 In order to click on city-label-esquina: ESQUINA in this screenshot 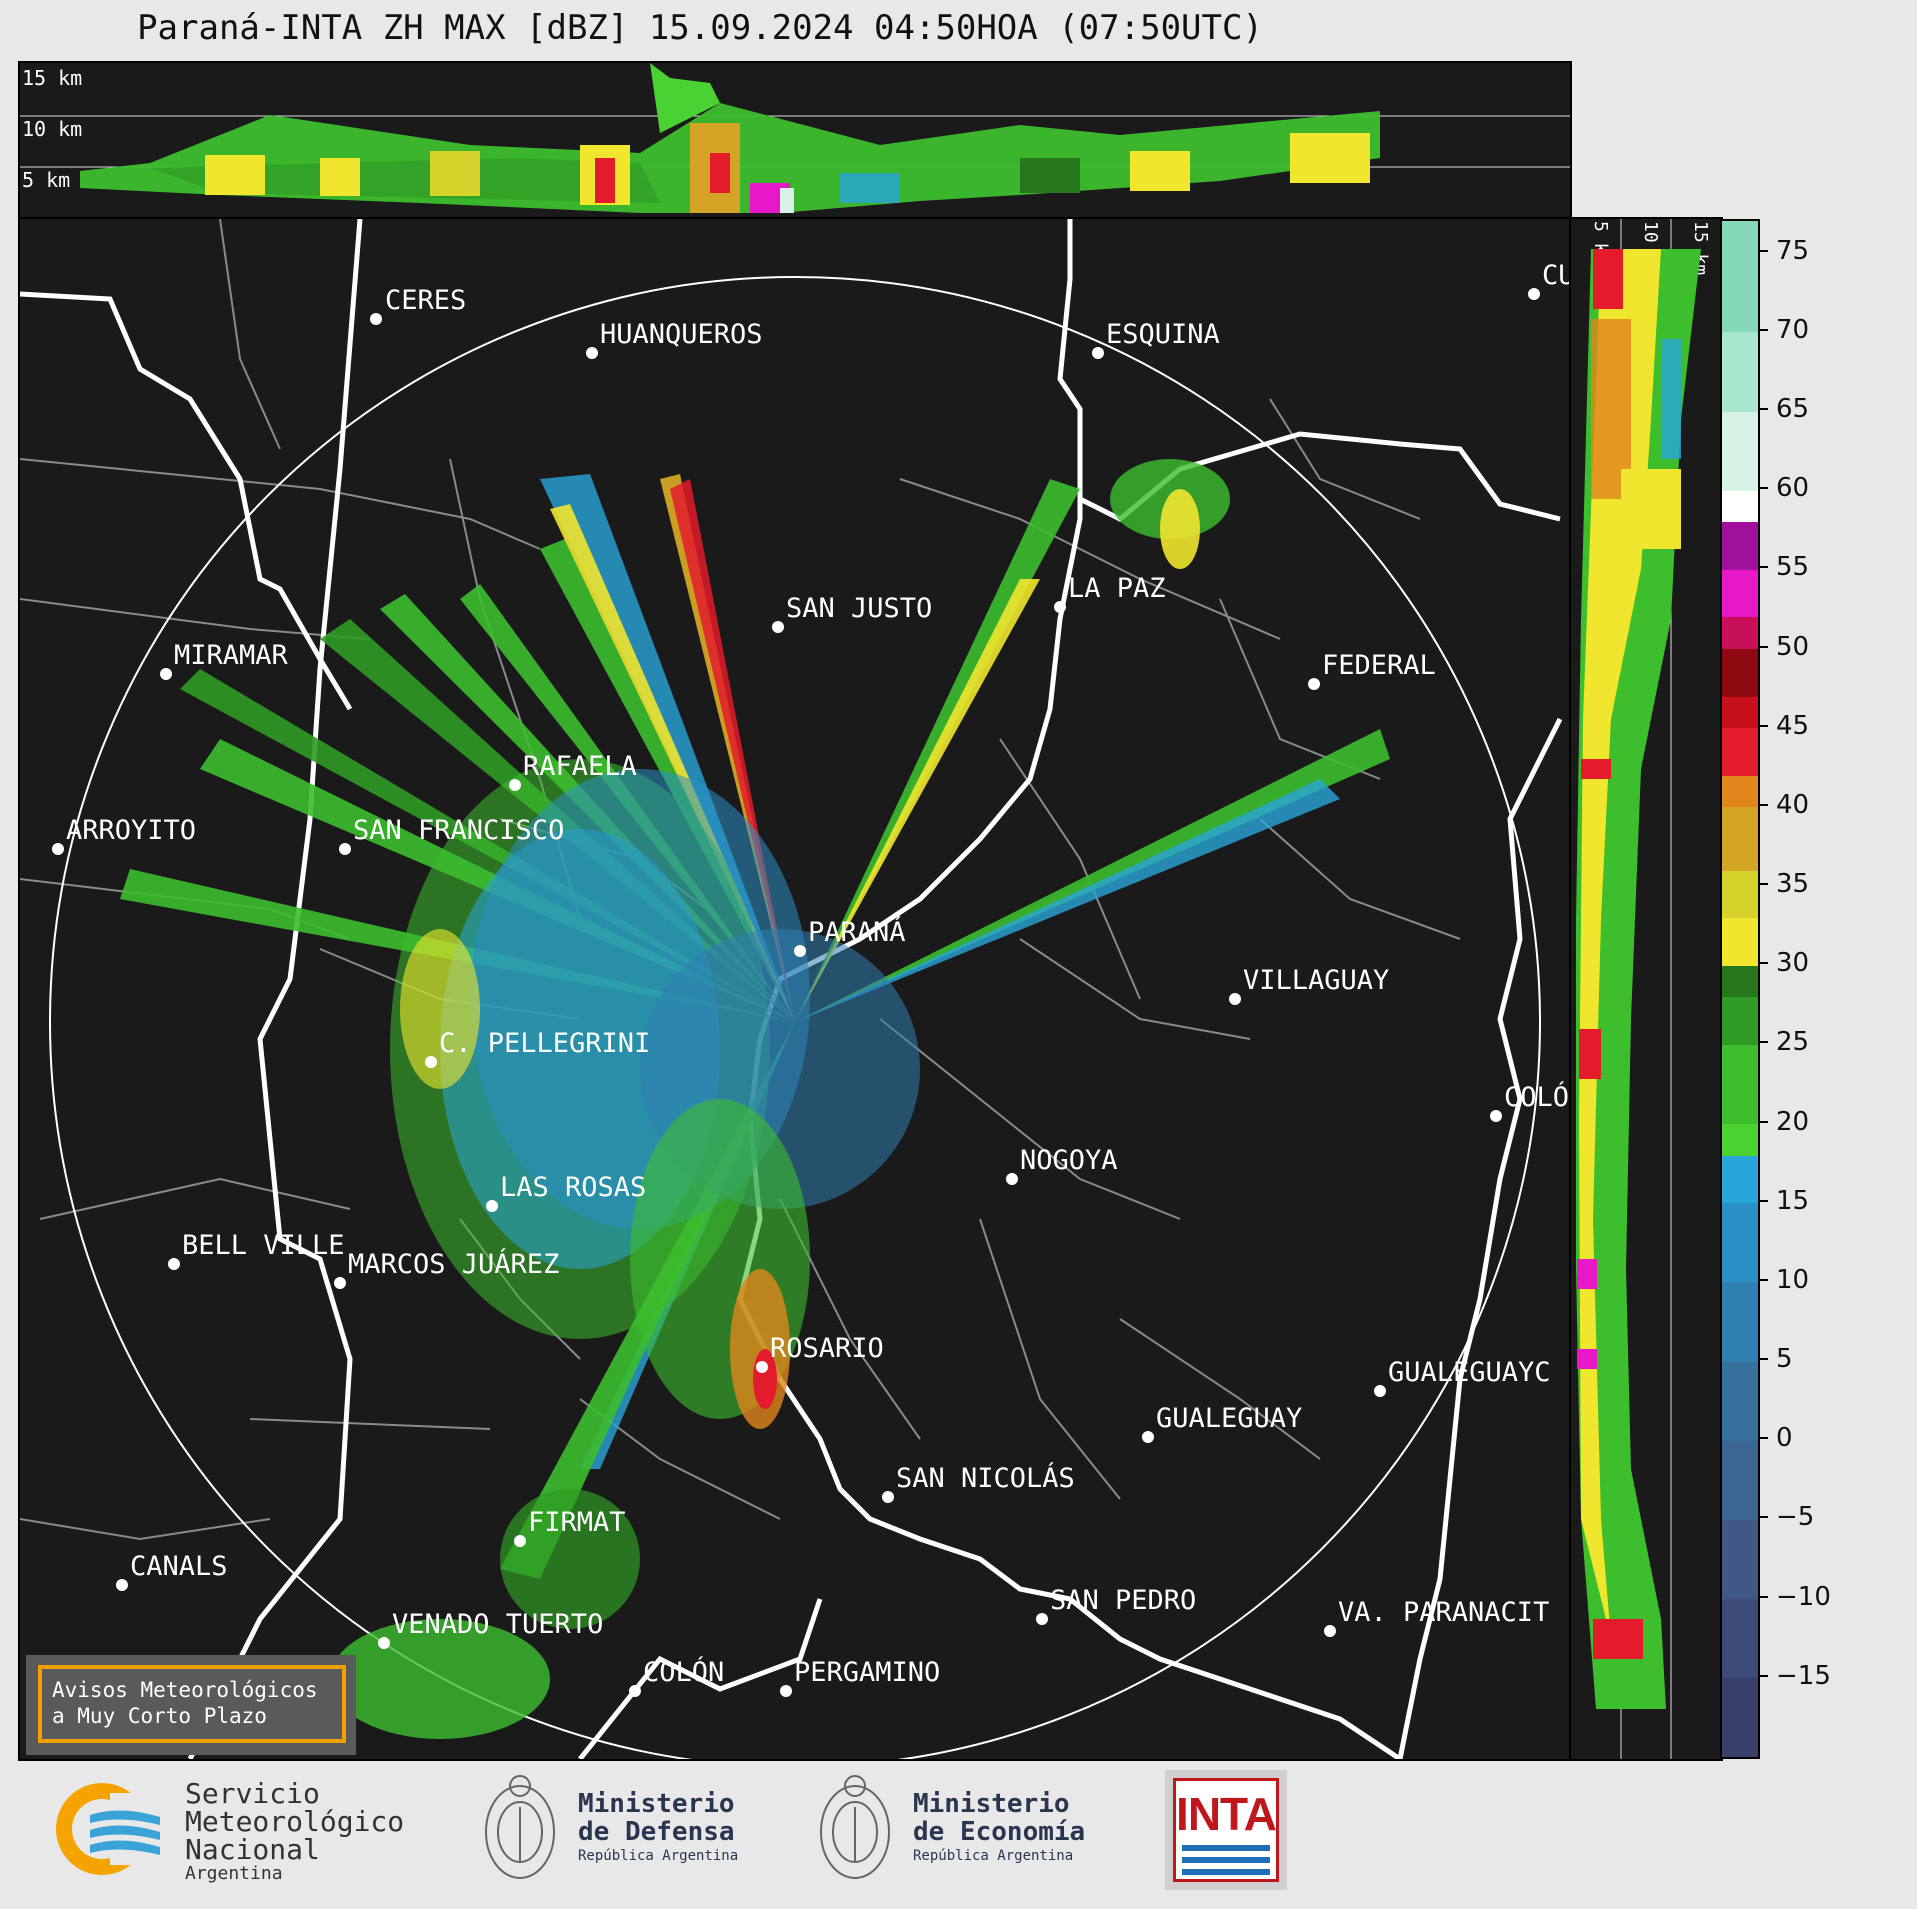, I will do `click(1163, 334)`.